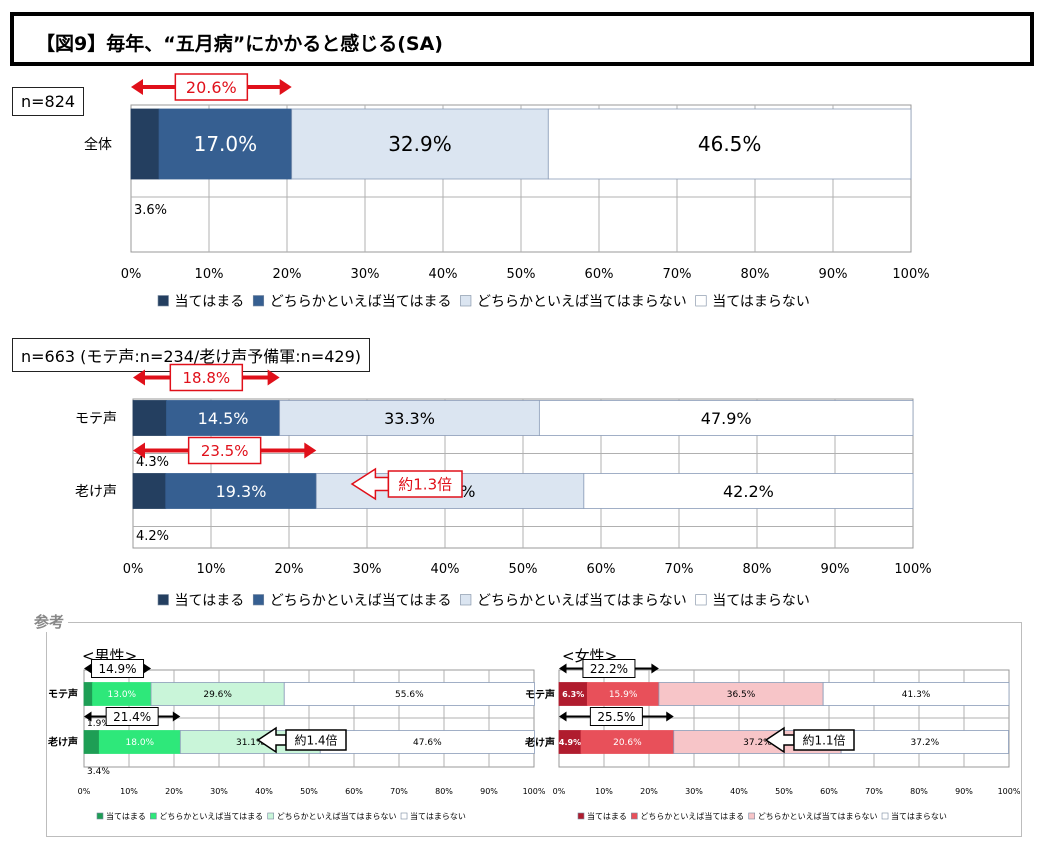 The width and height of the screenshot is (1053, 848). Describe the element at coordinates (757, 743) in the screenshot. I see `panel4-data-label: 37.2%` at that location.